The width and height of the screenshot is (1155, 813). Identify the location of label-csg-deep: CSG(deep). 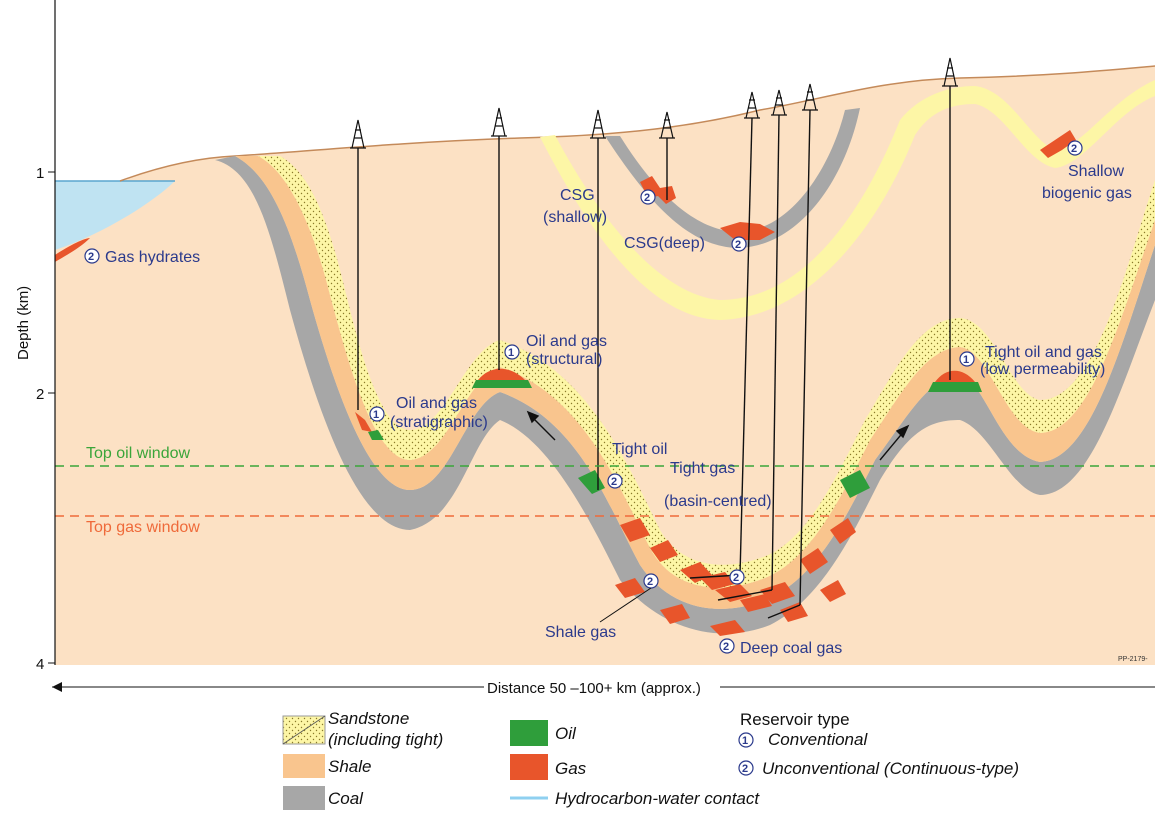
(664, 243).